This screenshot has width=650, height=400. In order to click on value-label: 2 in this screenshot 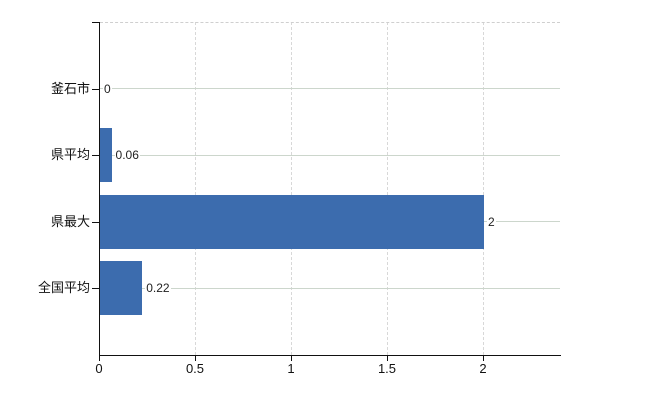, I will do `click(491, 221)`.